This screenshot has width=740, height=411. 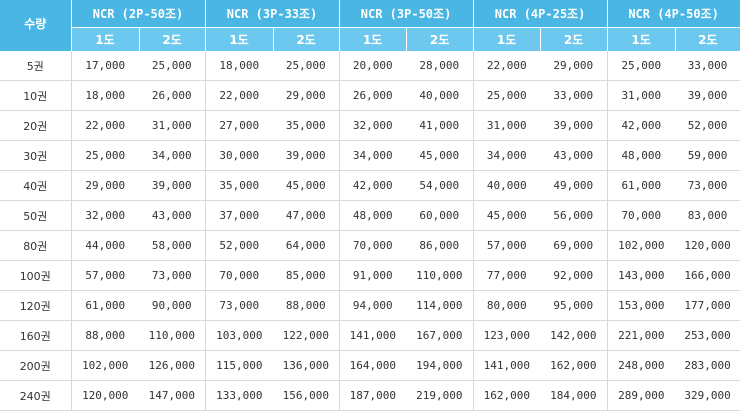 What do you see at coordinates (105, 305) in the screenshot?
I see `price-cell: 61,000` at bounding box center [105, 305].